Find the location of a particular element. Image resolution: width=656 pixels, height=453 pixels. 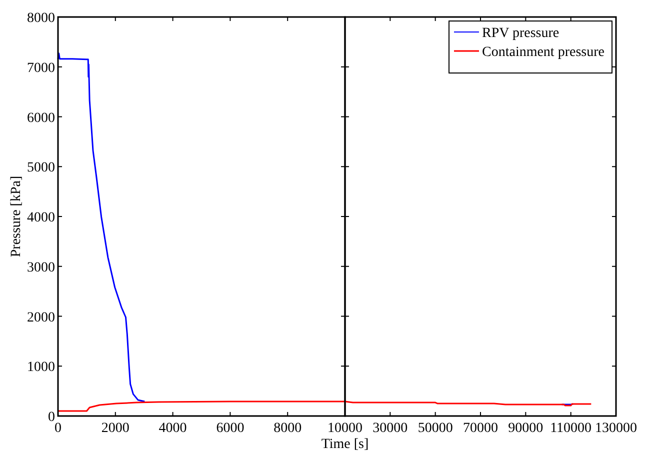

x-tick-label: 110000 is located at coordinates (571, 428).